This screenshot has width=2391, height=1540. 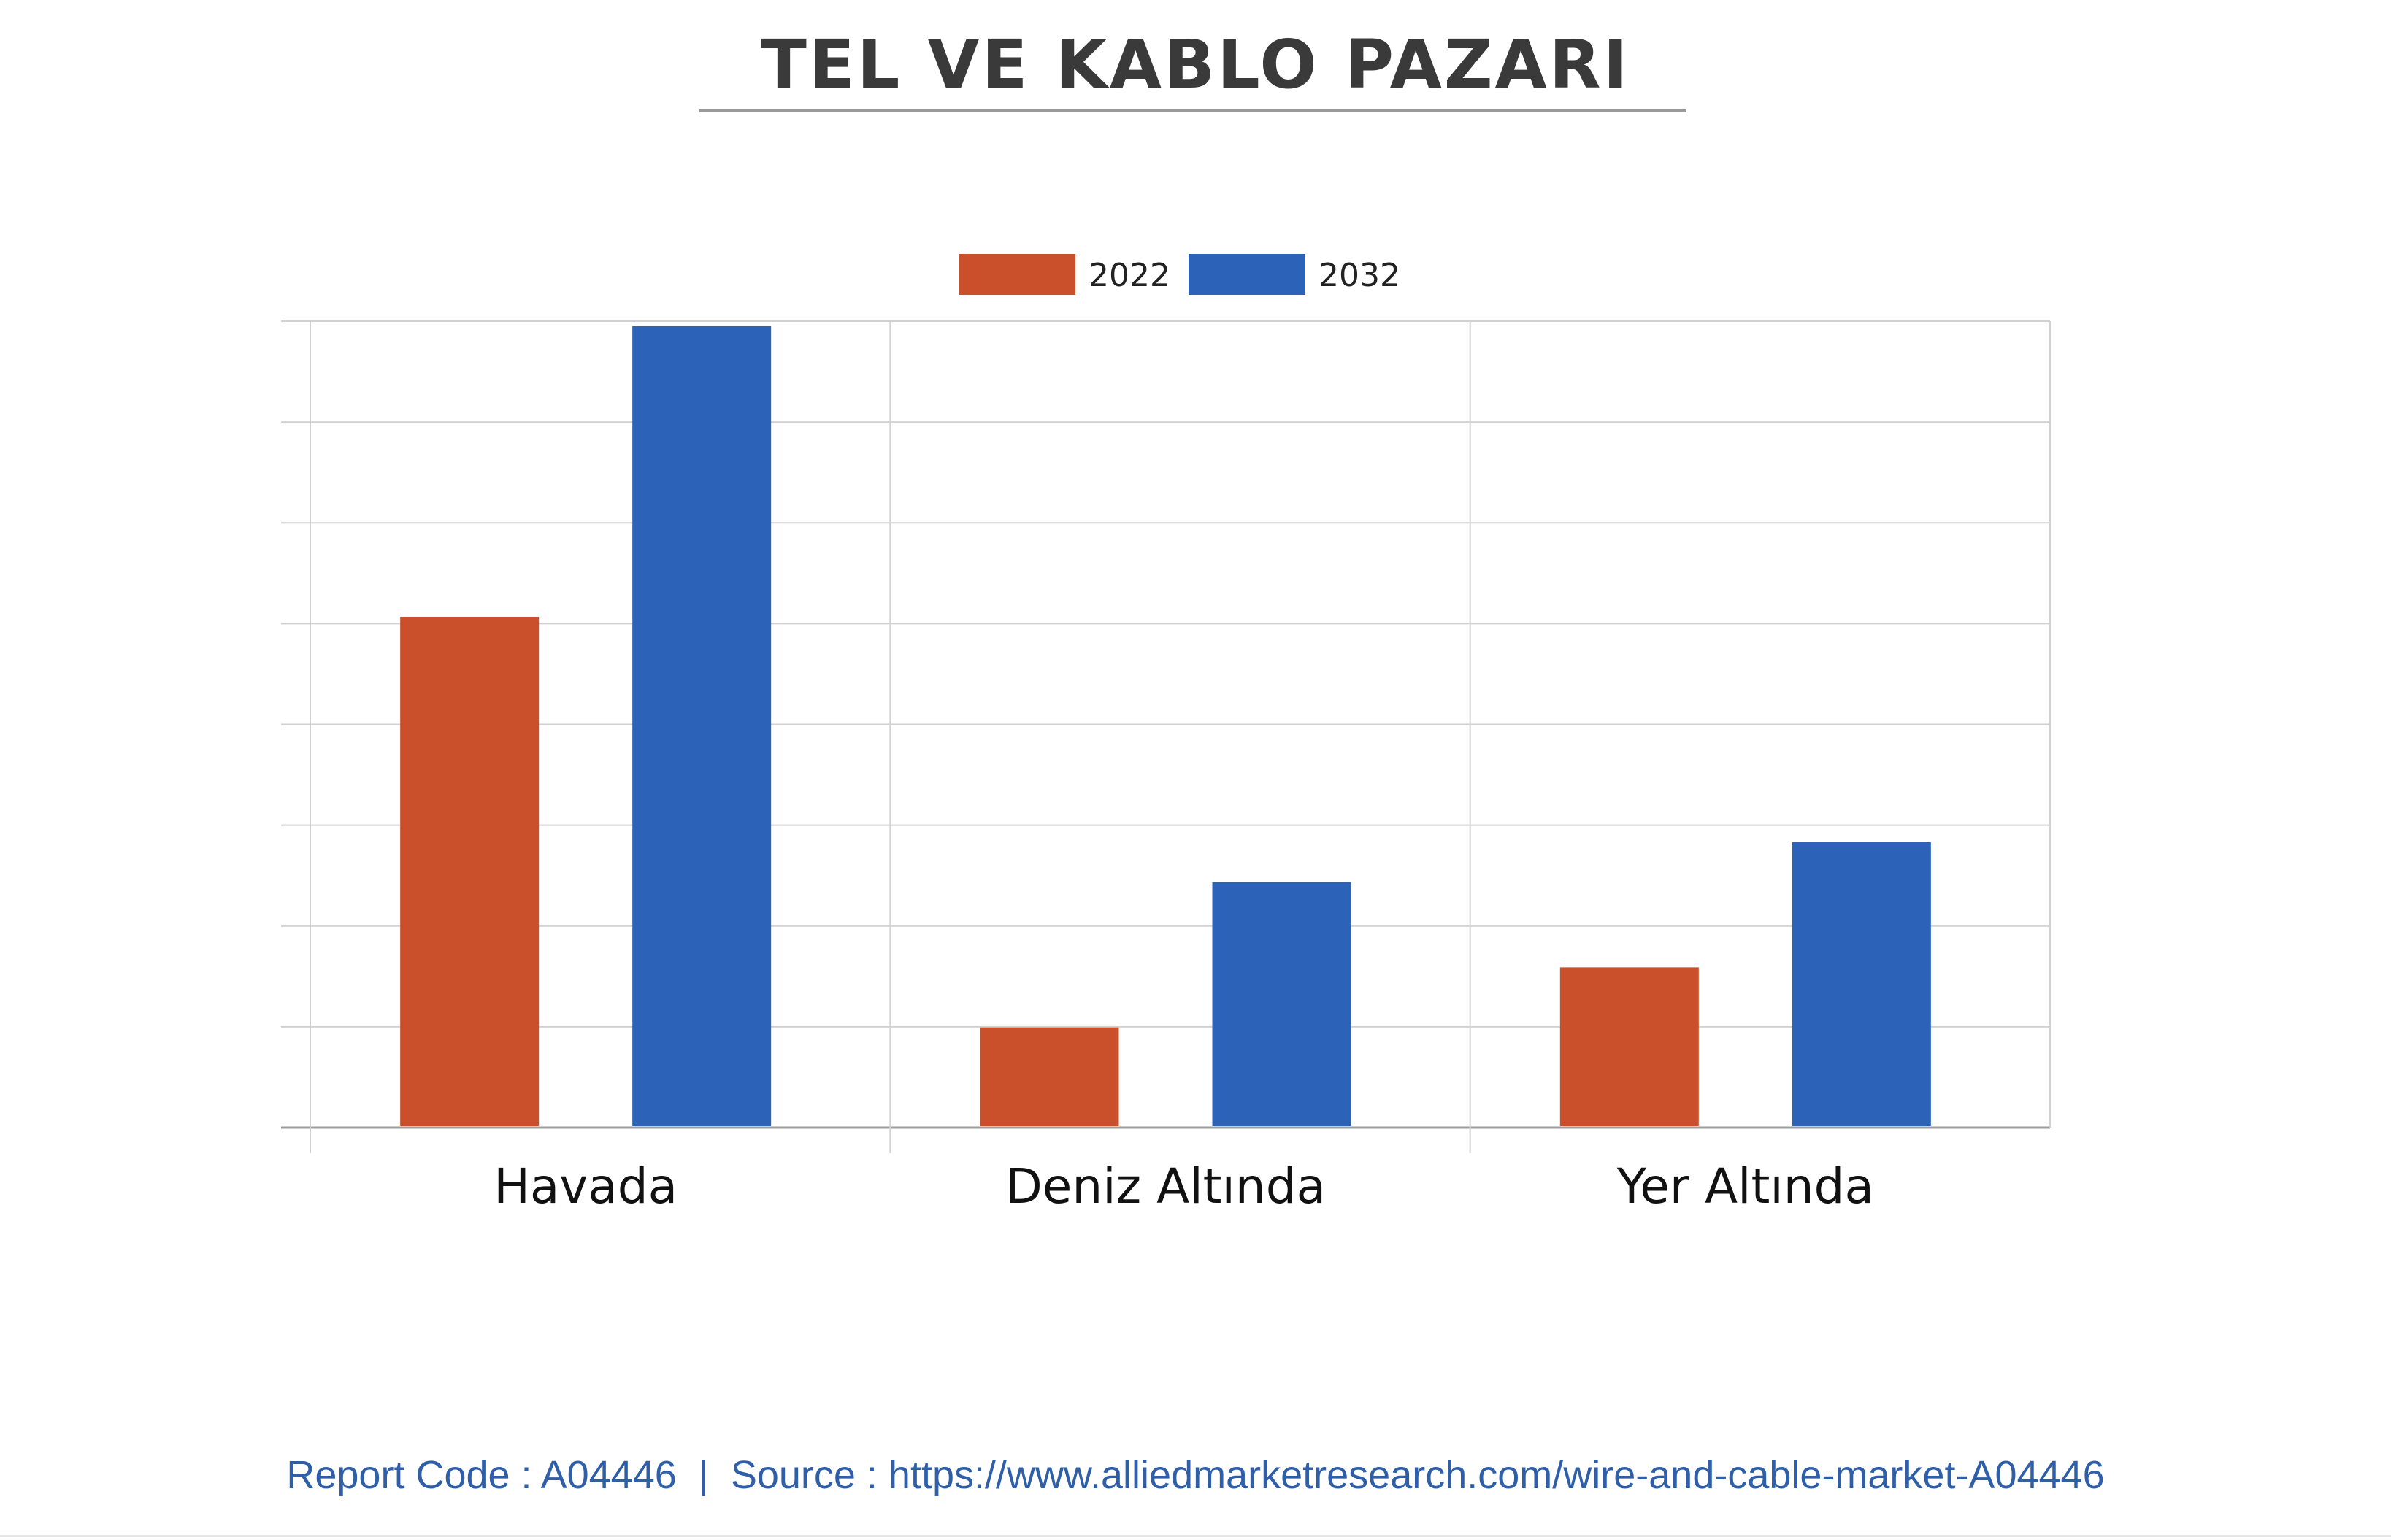 I want to click on x-tick-label: Deniz Altında, so click(x=1165, y=1186).